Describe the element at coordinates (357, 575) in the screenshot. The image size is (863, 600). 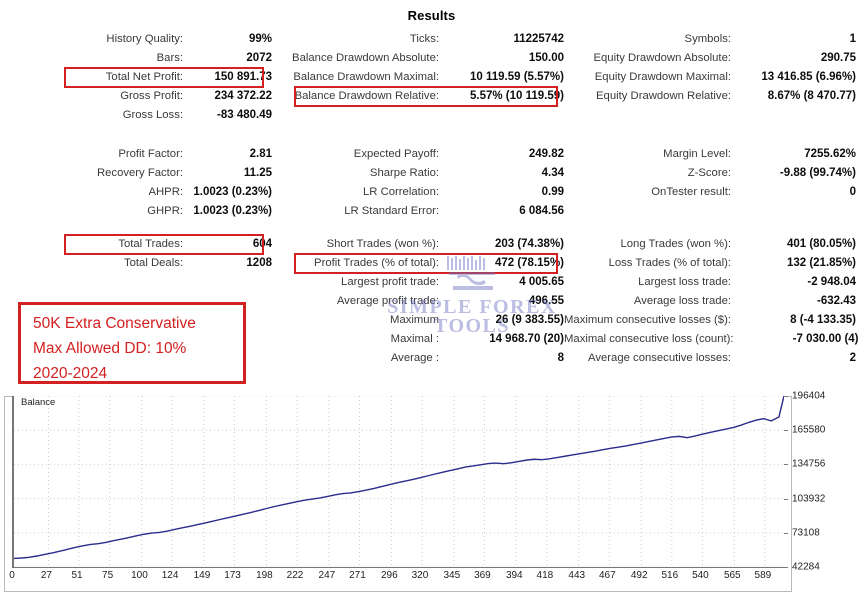
I see `x-tick-label: 271` at that location.